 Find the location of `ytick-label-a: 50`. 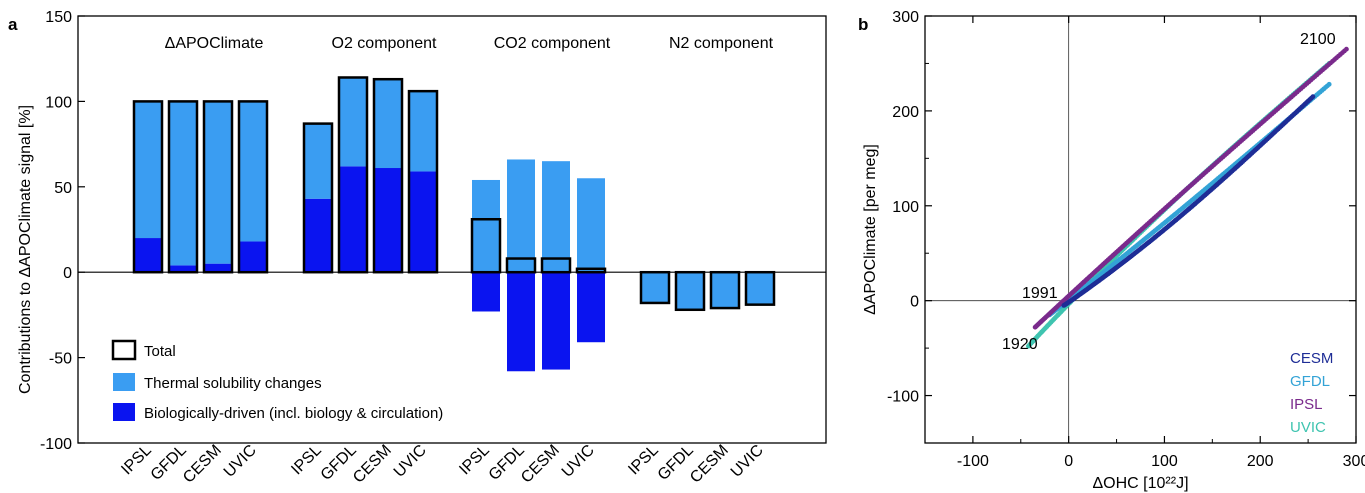

ytick-label-a: 50 is located at coordinates (63, 188).